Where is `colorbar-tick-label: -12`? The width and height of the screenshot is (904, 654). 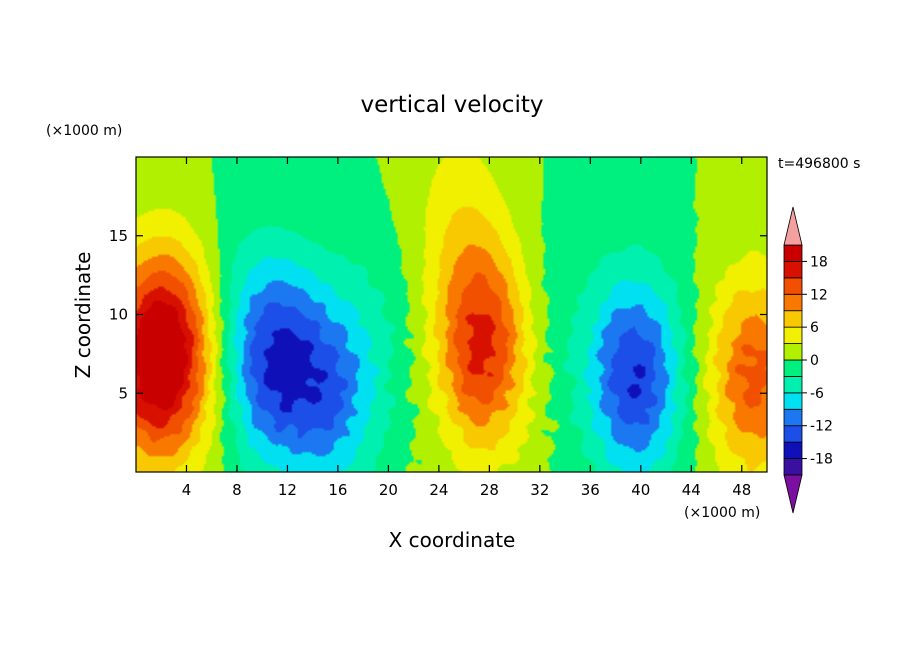
colorbar-tick-label: -12 is located at coordinates (821, 427).